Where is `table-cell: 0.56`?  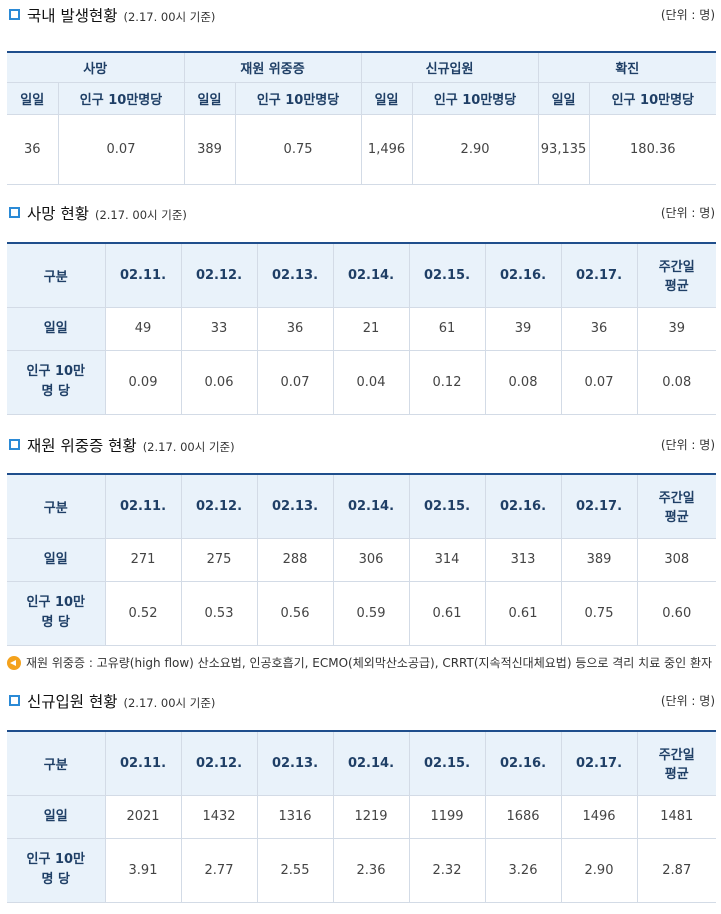 table-cell: 0.56 is located at coordinates (295, 613).